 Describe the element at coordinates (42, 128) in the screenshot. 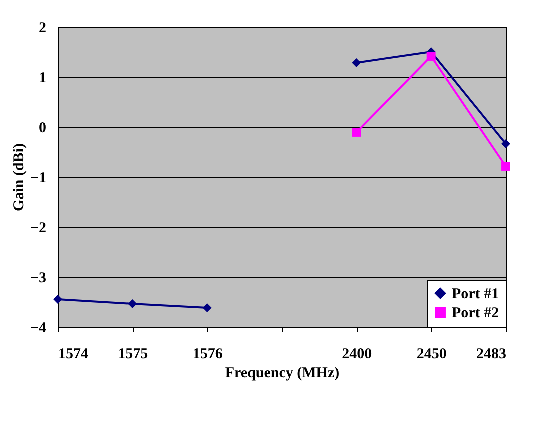

I see `y-tick-label: 0` at that location.